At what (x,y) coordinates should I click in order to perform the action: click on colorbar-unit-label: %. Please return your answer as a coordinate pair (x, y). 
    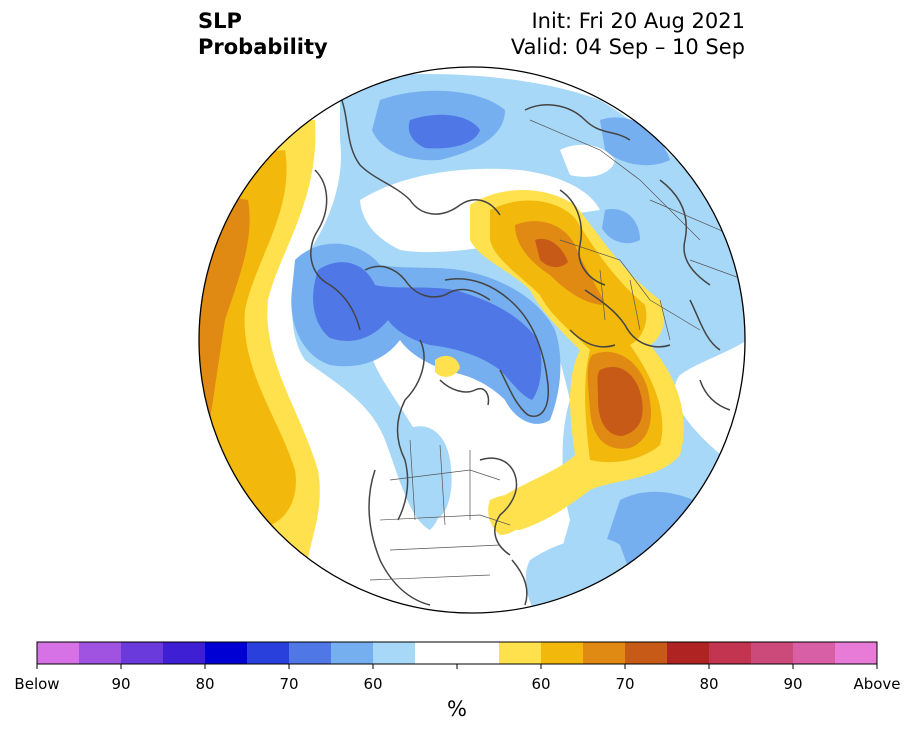
    Looking at the image, I should click on (457, 709).